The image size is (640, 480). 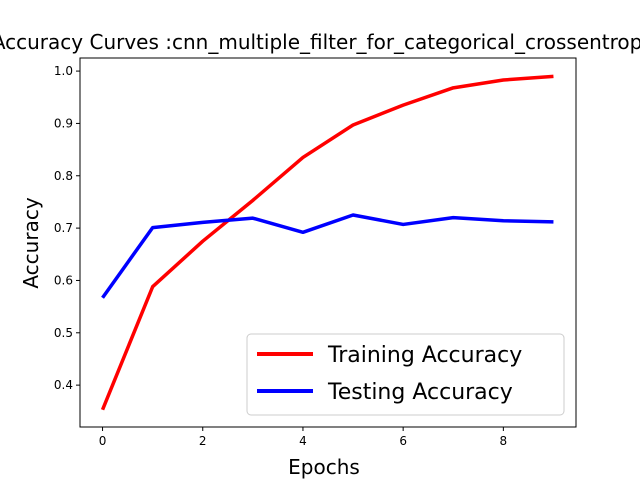 I want to click on y-tick-label: 0.9, so click(x=63, y=123).